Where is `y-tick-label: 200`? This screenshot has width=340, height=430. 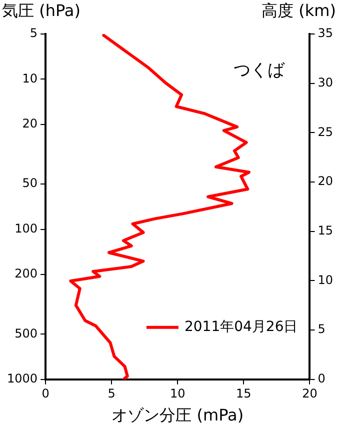
y-tick-label: 200 is located at coordinates (26, 273).